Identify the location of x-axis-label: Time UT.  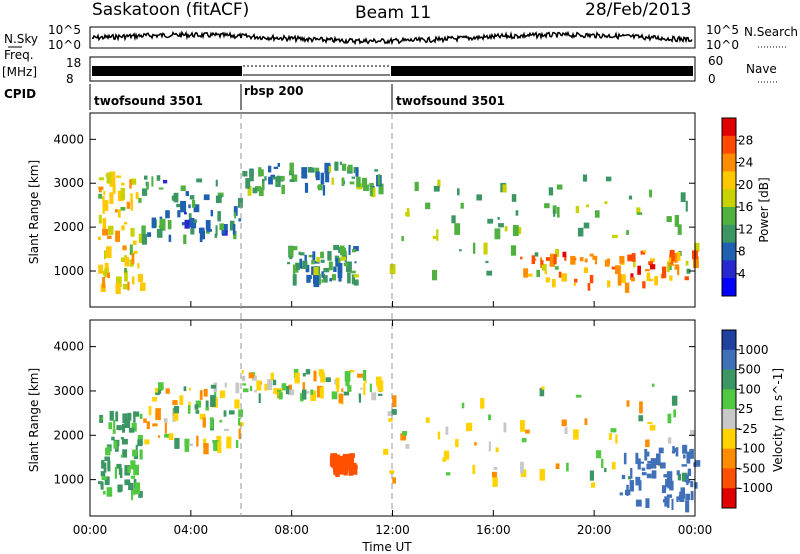
(386, 547).